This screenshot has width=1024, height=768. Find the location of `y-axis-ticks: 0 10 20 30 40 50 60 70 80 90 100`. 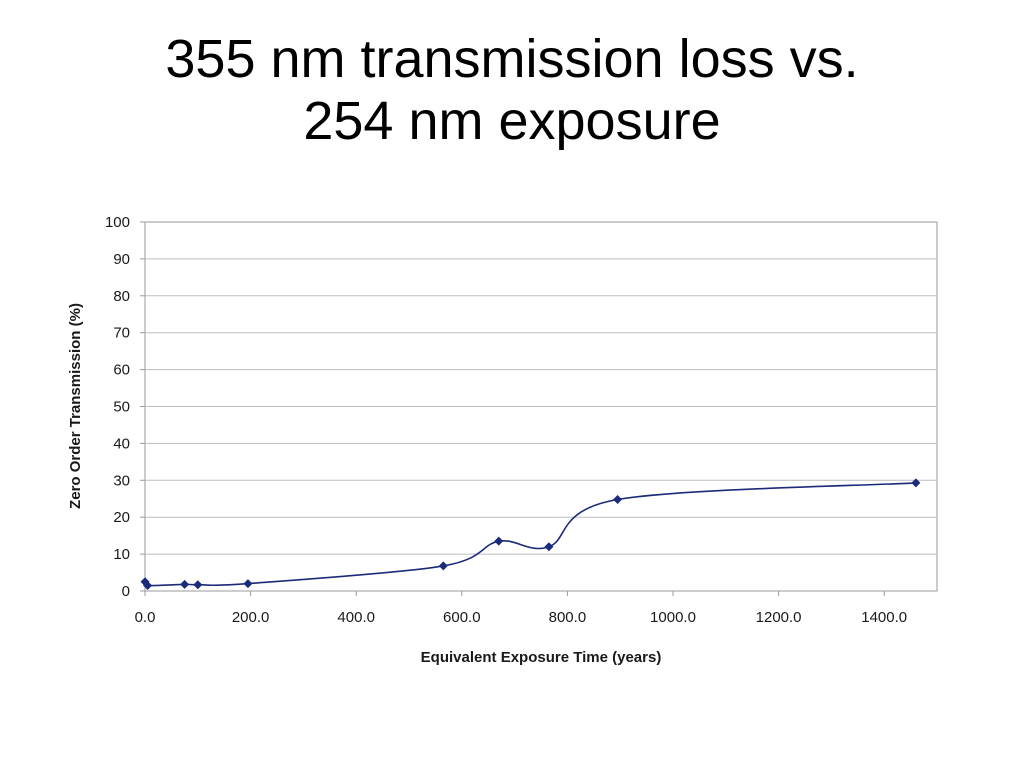

y-axis-ticks: 0 10 20 30 40 50 60 70 80 90 100 is located at coordinates (125, 407).